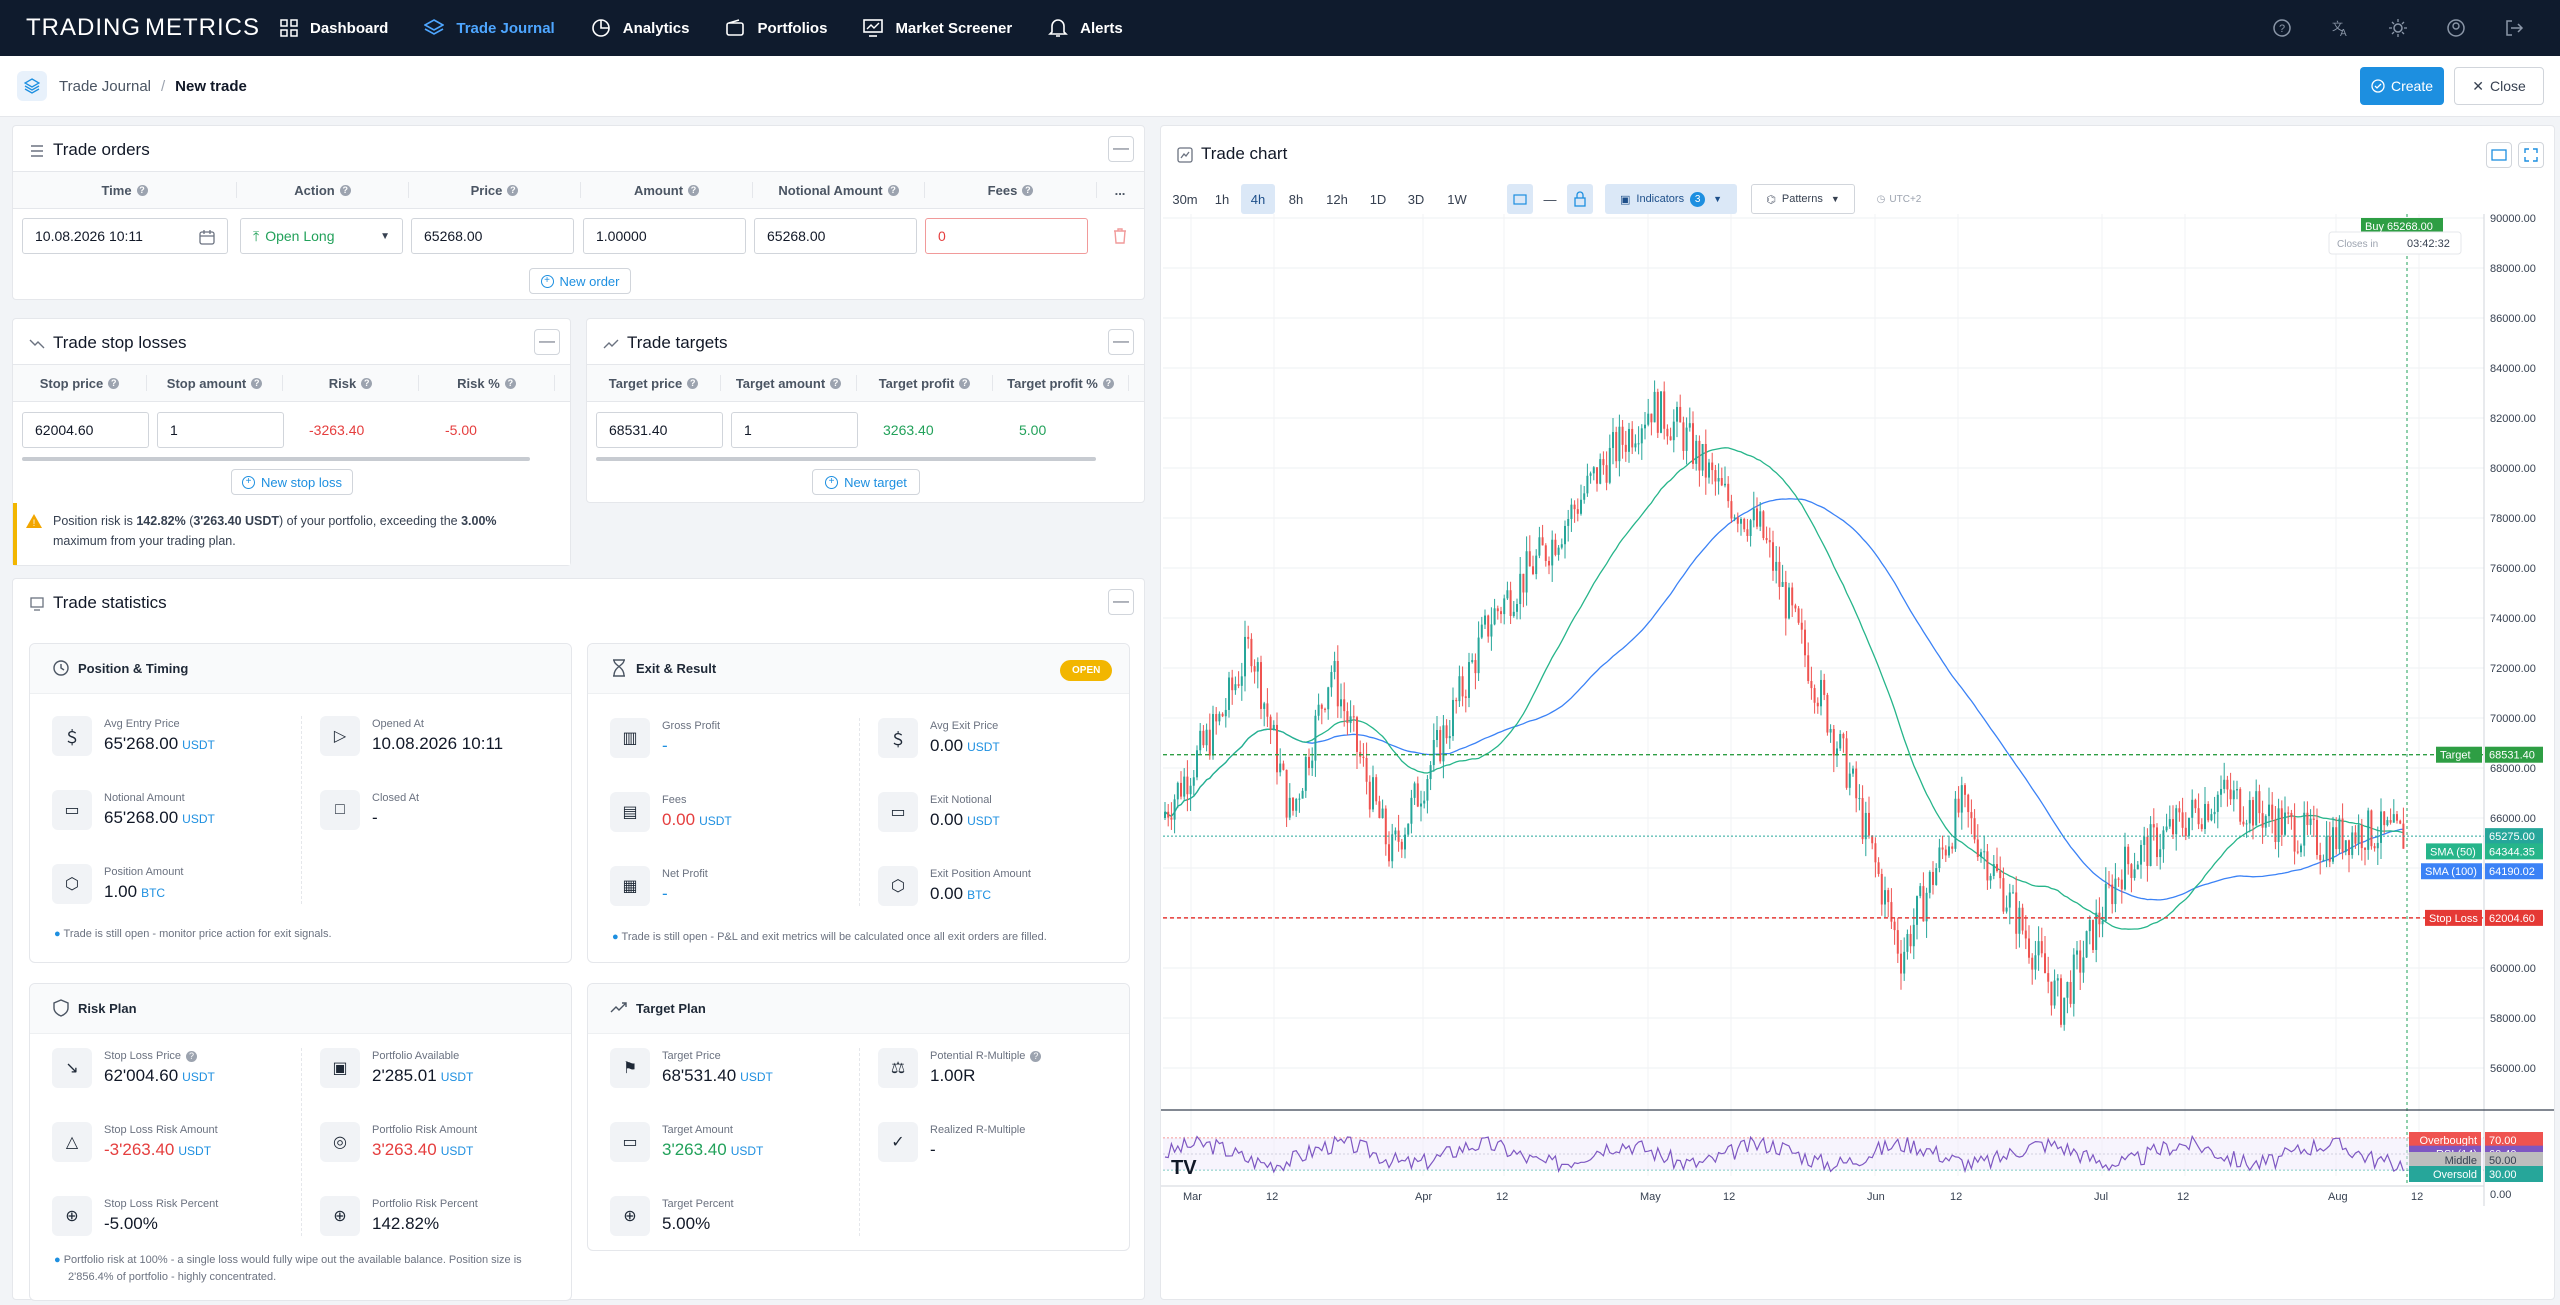 Image resolution: width=2560 pixels, height=1305 pixels. Describe the element at coordinates (340, 736) in the screenshot. I see `play-icon: ▷` at that location.